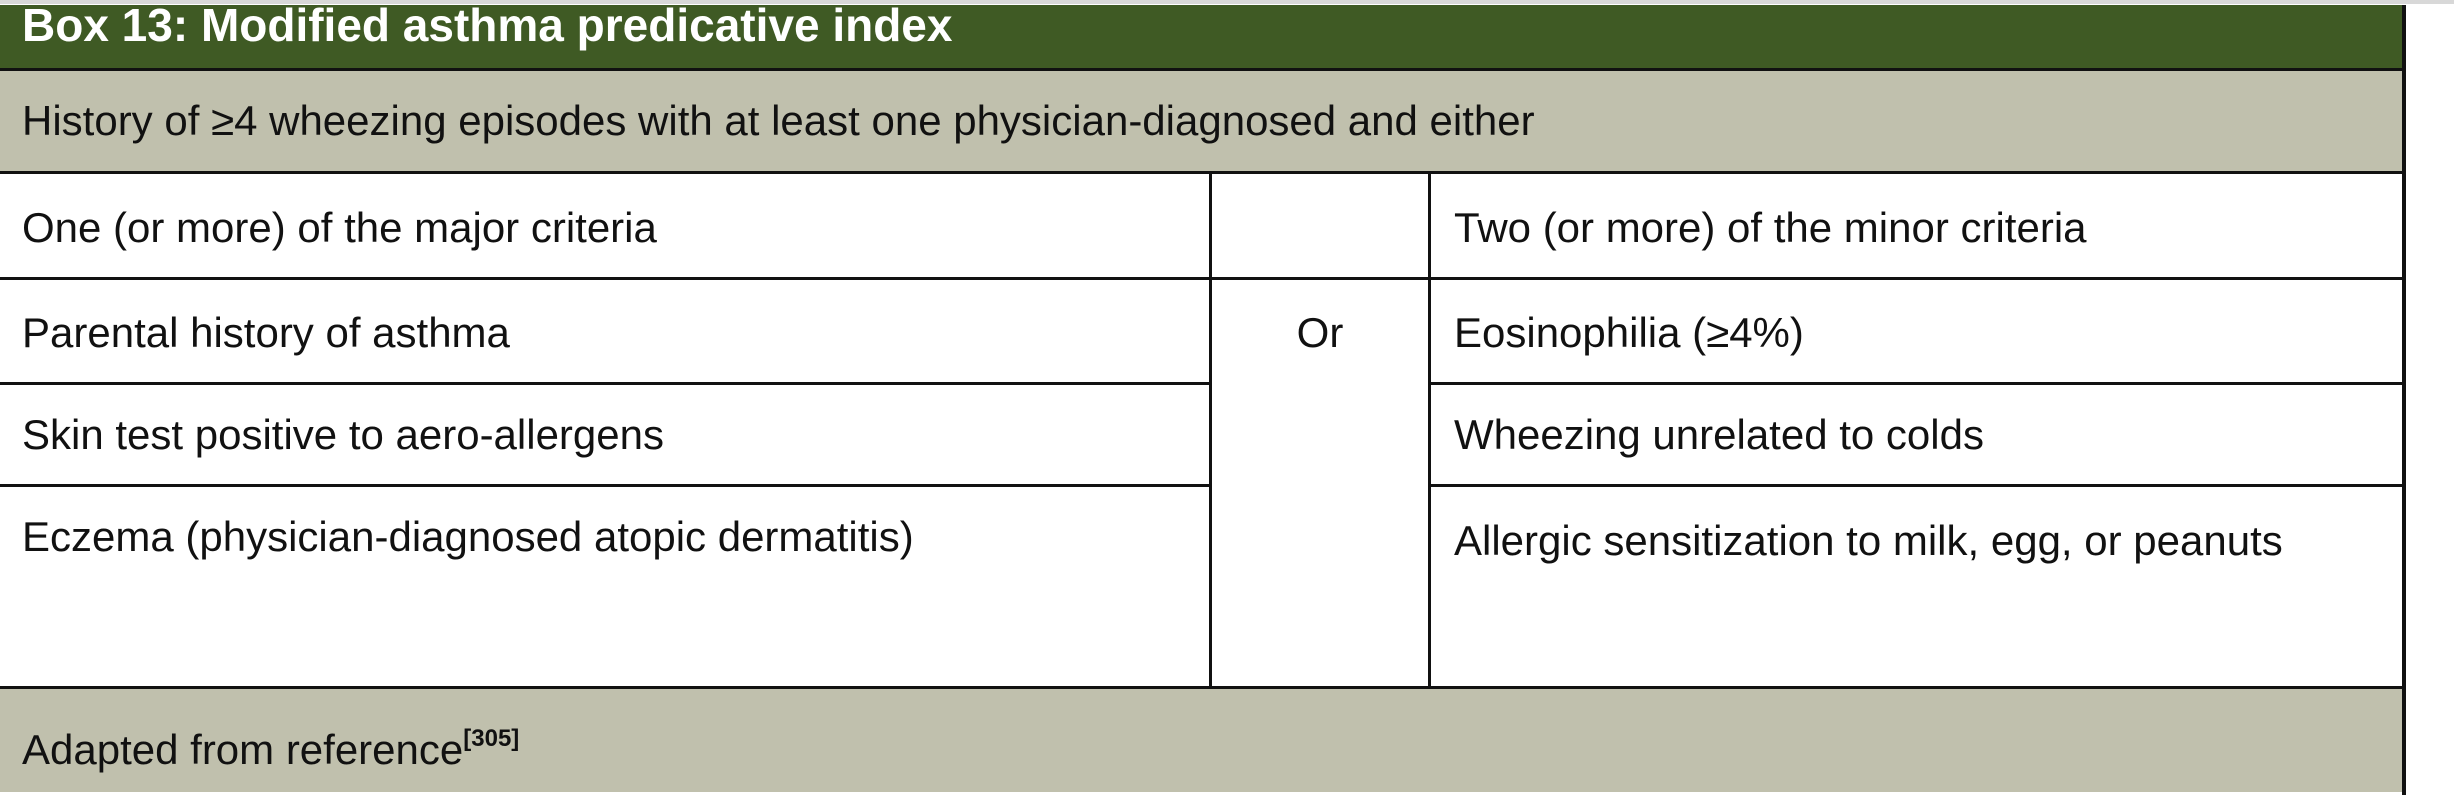  What do you see at coordinates (491, 738) in the screenshot?
I see `reference-link: [305]` at bounding box center [491, 738].